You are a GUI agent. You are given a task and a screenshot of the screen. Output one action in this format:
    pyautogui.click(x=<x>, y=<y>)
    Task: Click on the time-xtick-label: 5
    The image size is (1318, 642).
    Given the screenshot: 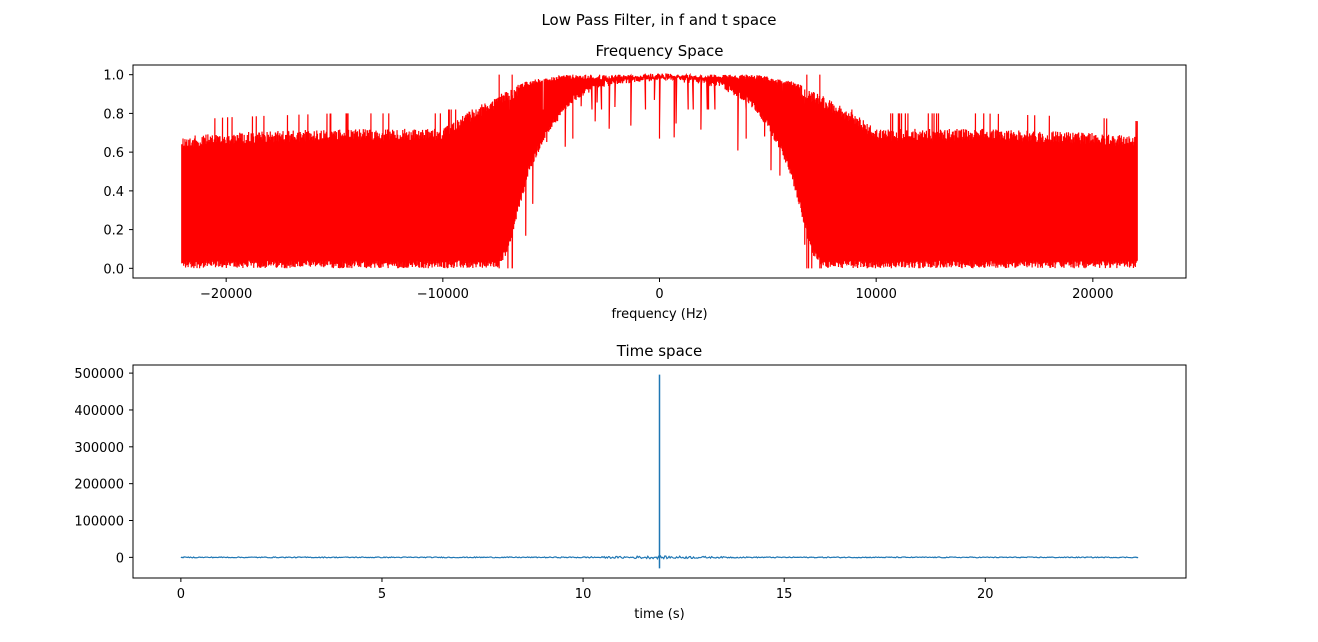 What is the action you would take?
    pyautogui.click(x=382, y=594)
    